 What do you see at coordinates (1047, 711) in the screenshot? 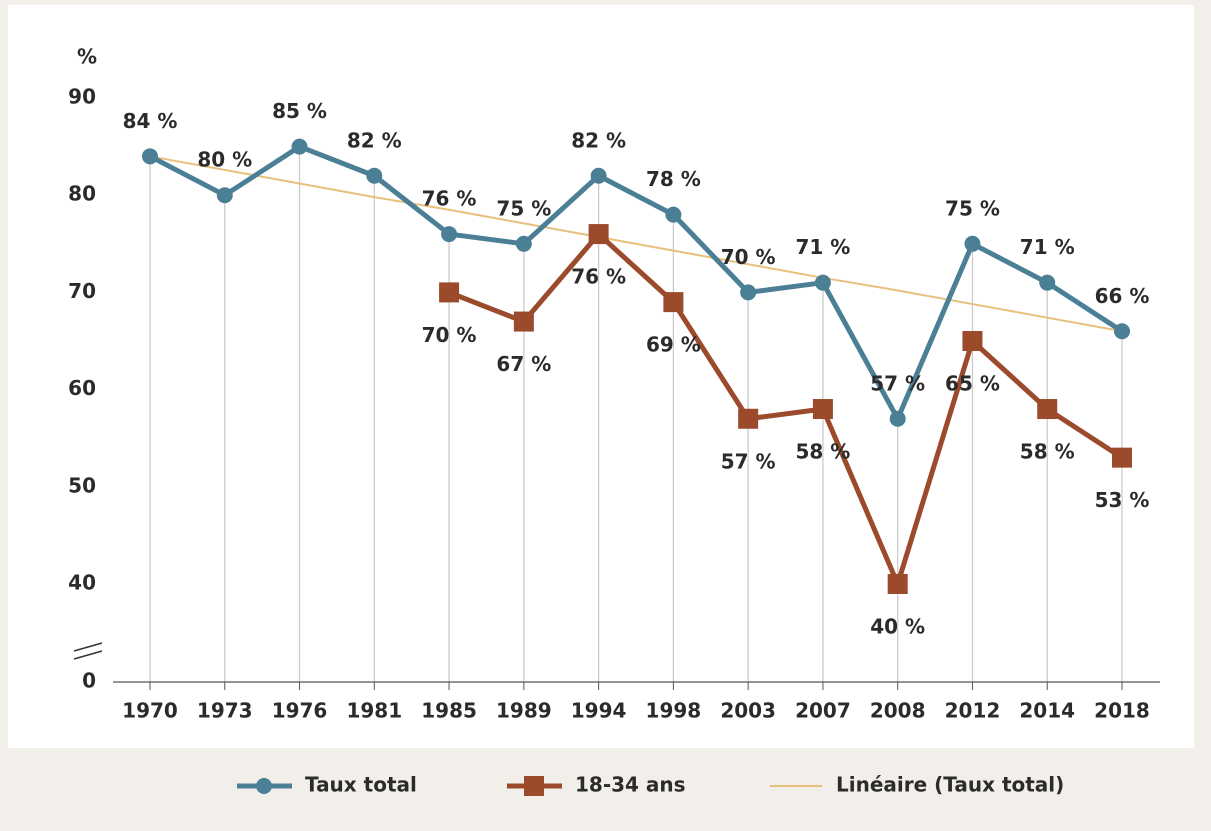
I see `x-tick-label: 2014` at bounding box center [1047, 711].